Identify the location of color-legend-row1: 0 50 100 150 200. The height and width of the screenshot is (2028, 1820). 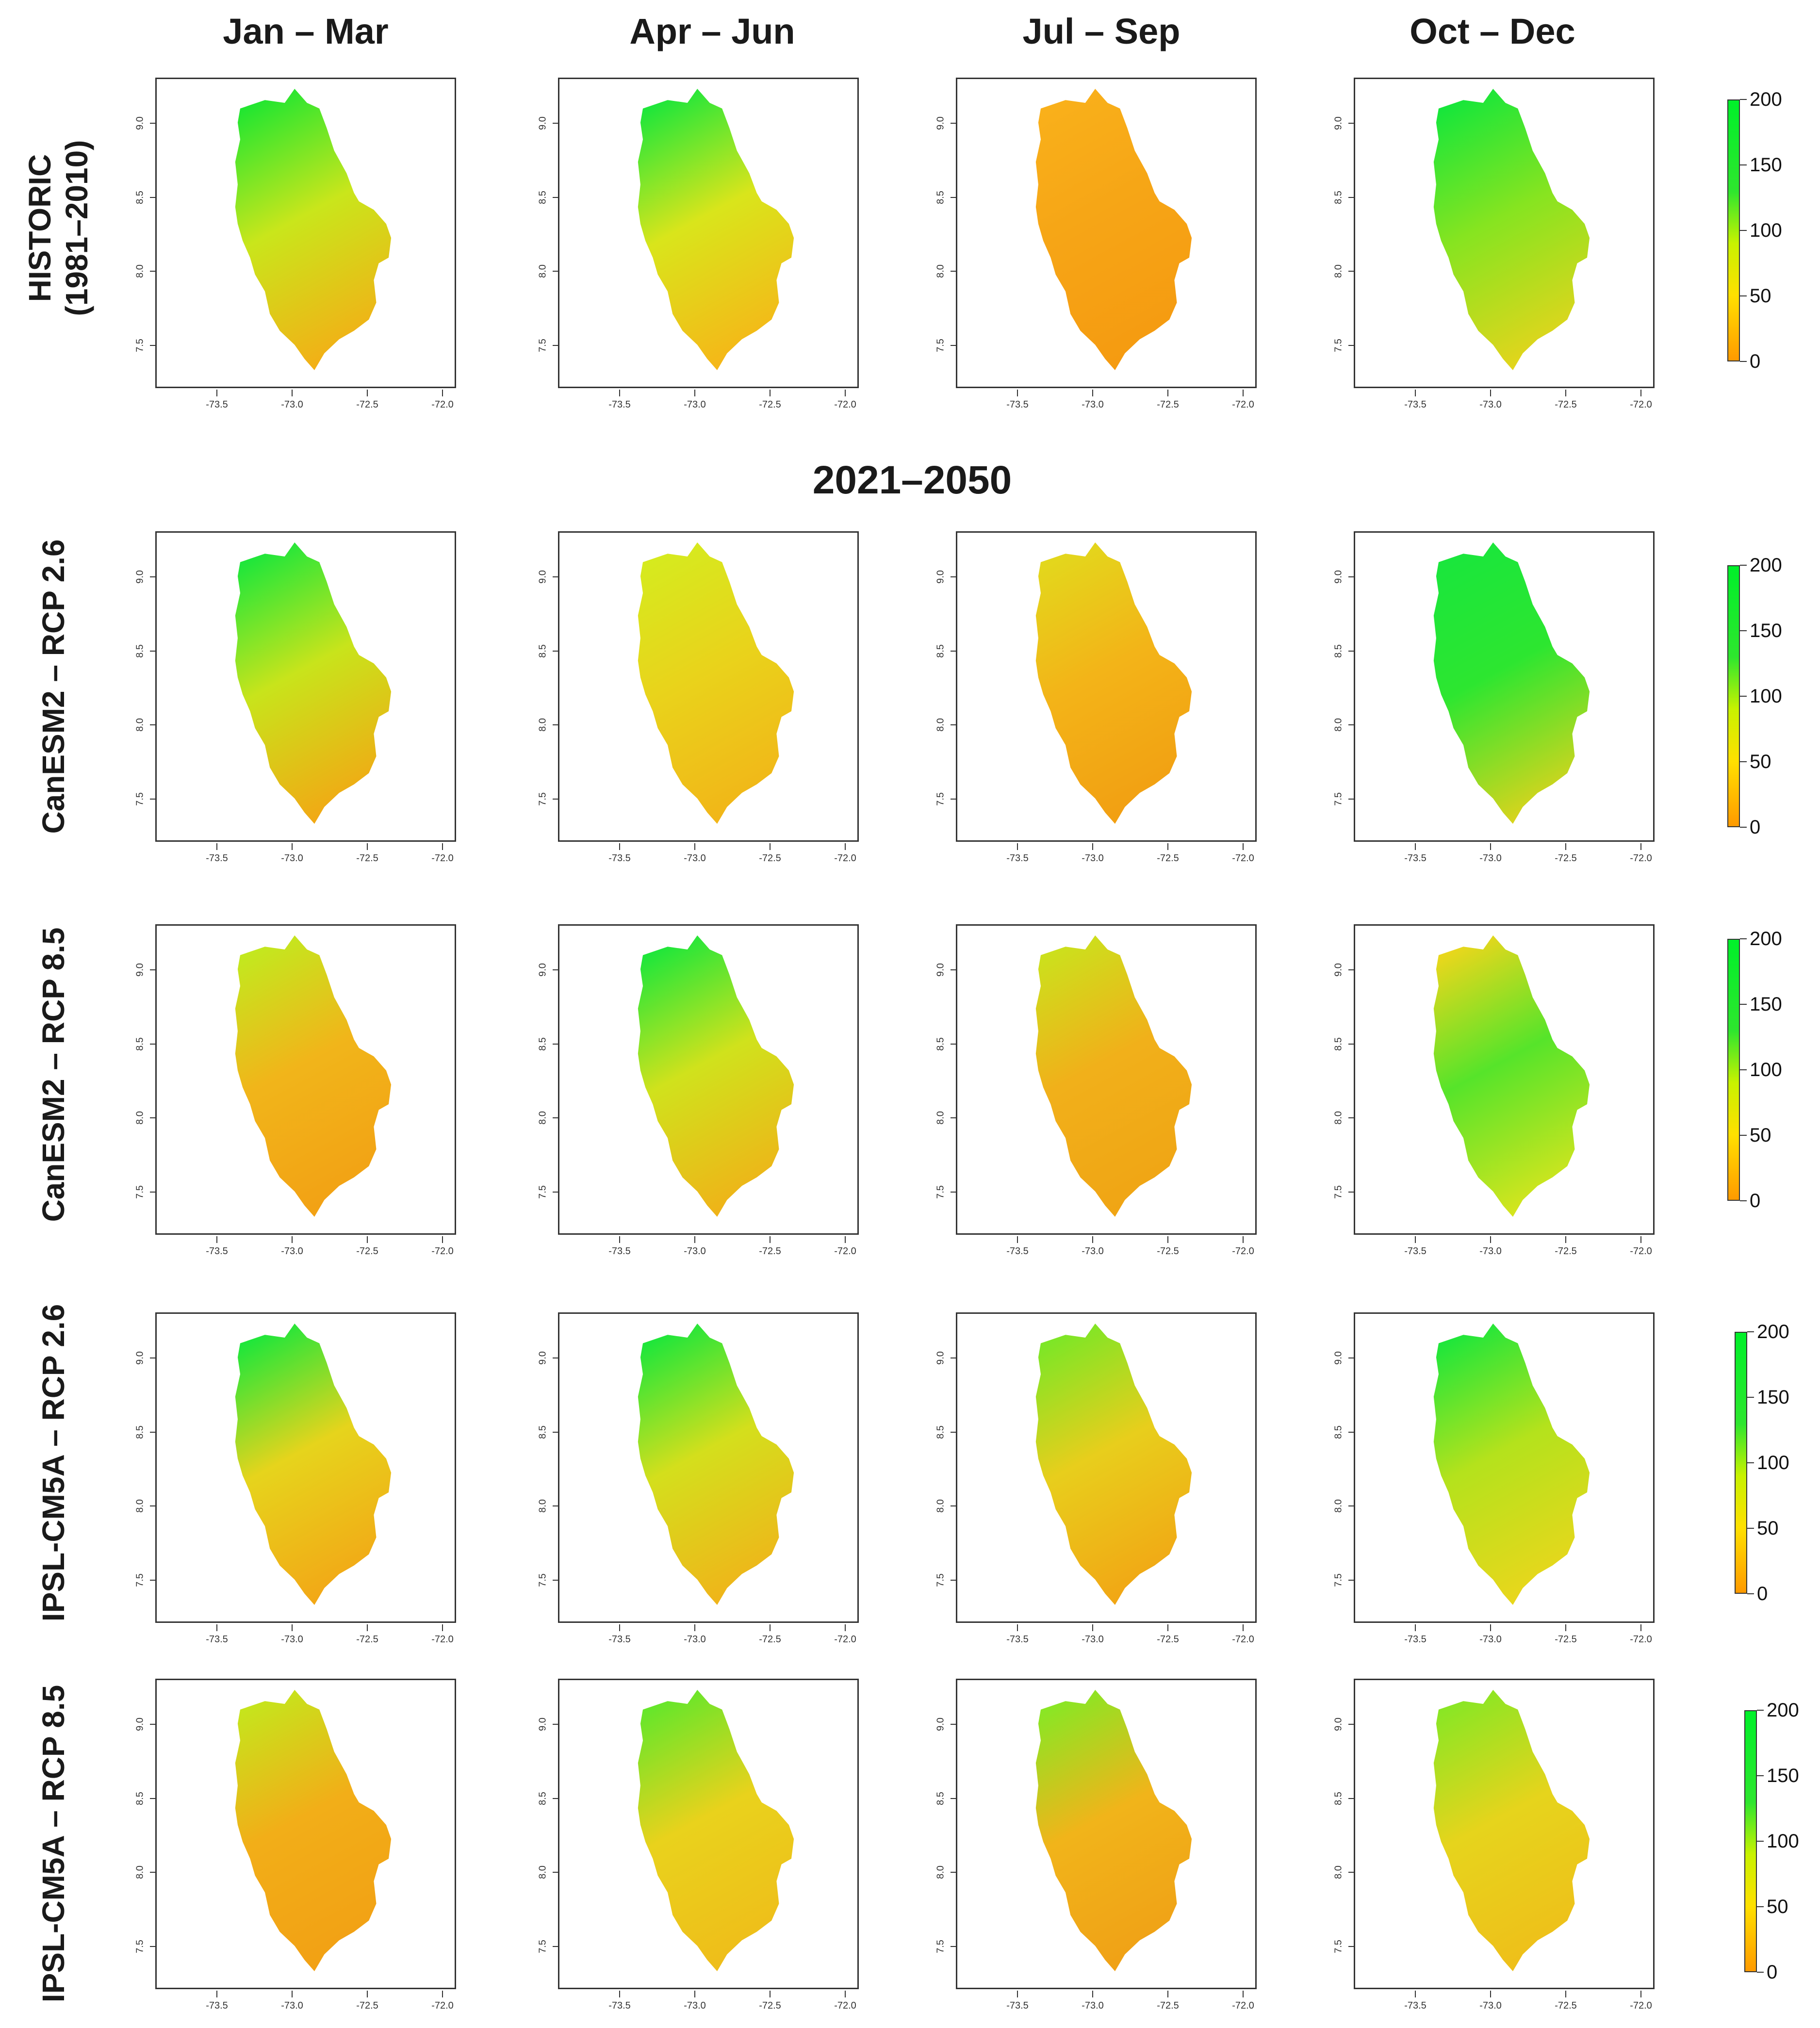
(1773, 231).